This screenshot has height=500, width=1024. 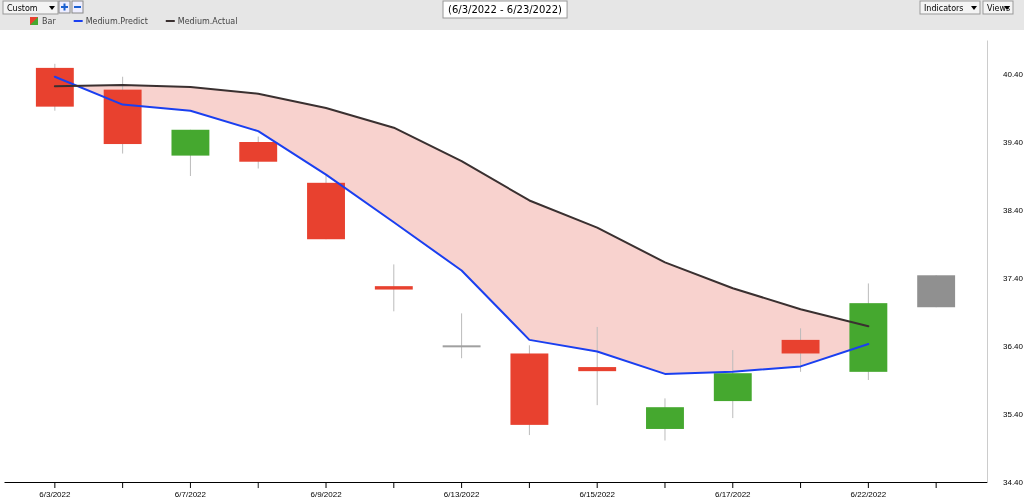 I want to click on y-tick-label: 35.40, so click(x=1013, y=415).